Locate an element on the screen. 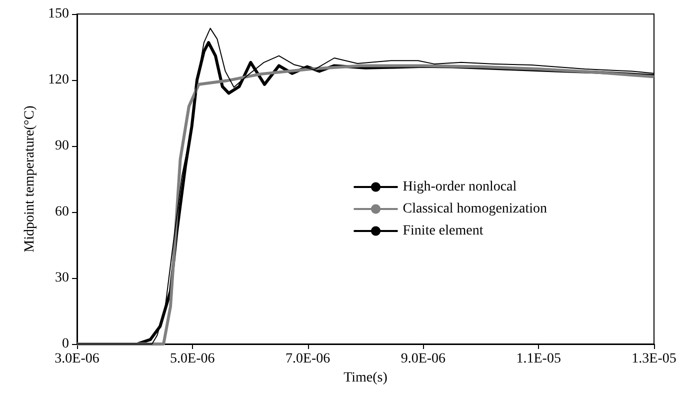 This screenshot has height=408, width=692. x-tick-label: 1.1E-05 is located at coordinates (538, 359).